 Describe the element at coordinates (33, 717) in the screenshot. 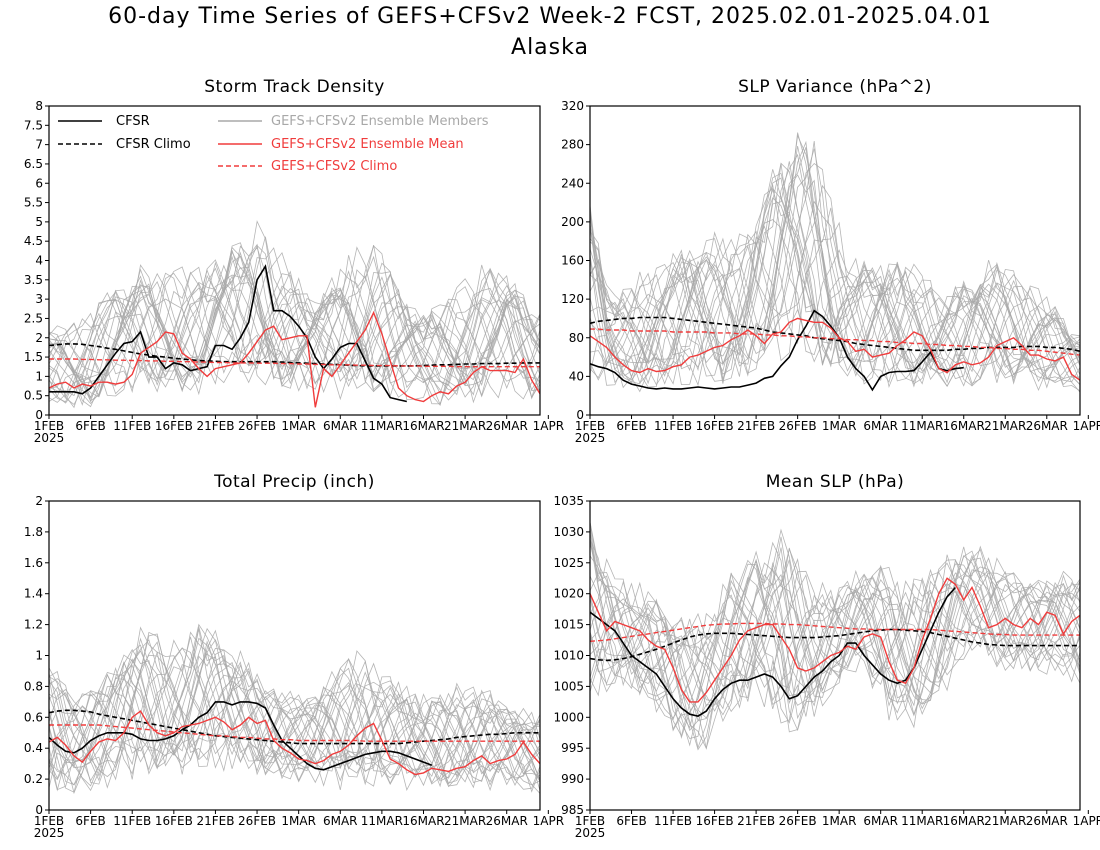

I see `y-tick-label: 0.6` at that location.